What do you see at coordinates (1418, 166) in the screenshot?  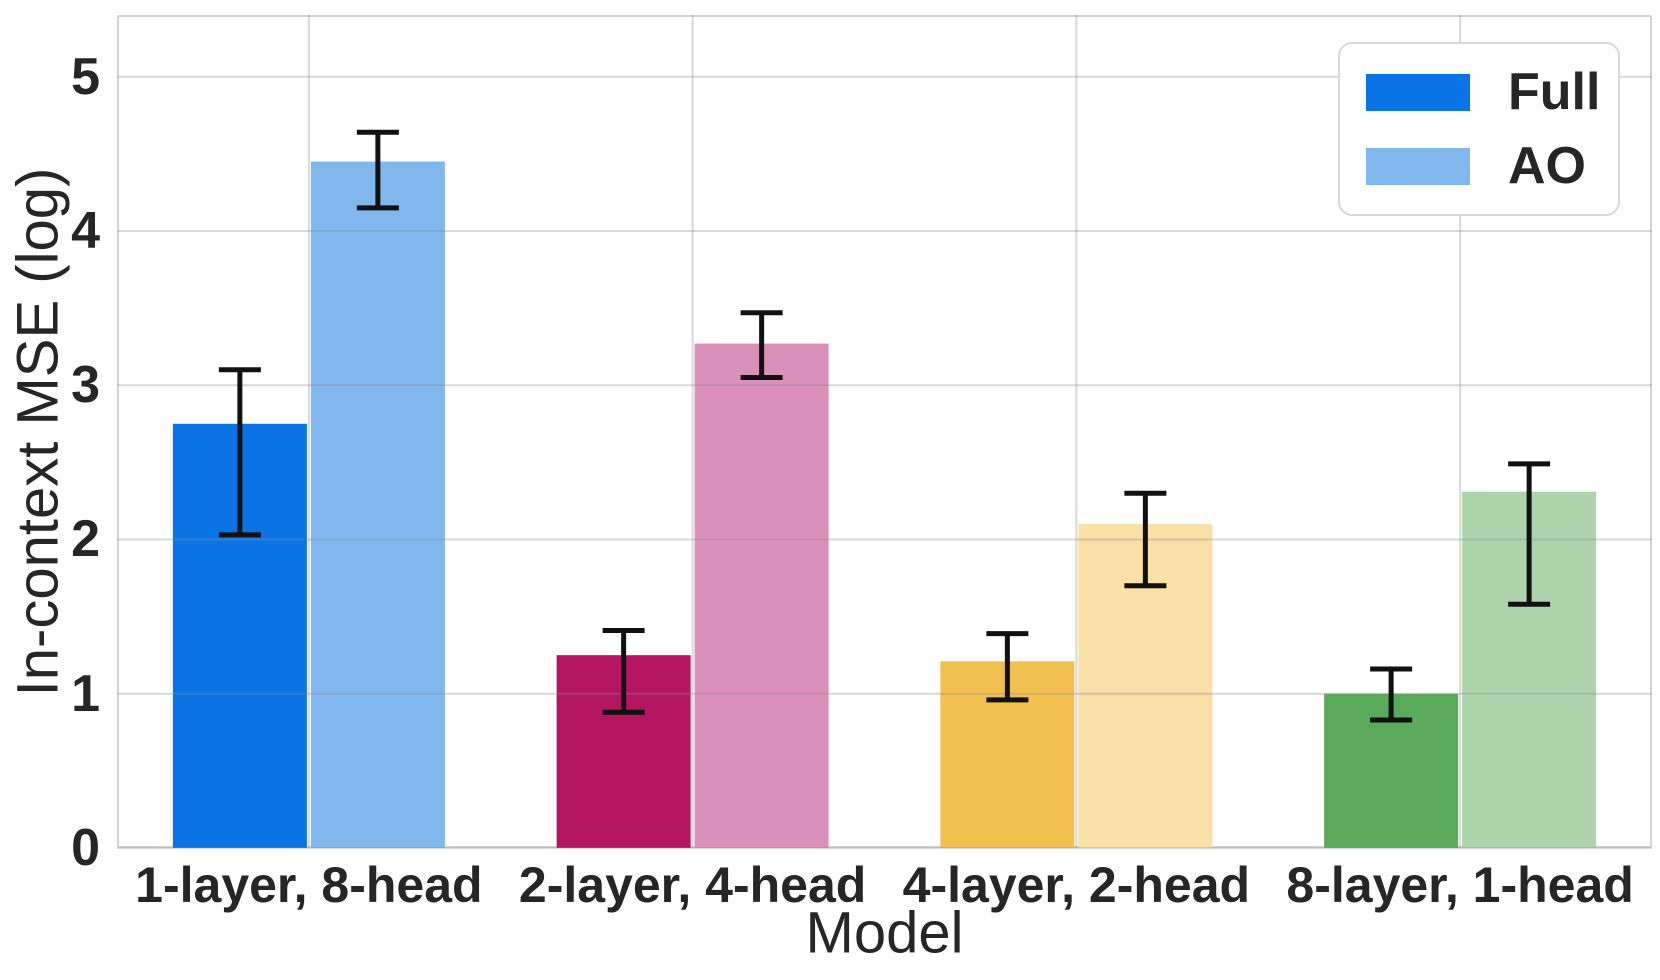 I see `legend-swatch-ao-icon` at bounding box center [1418, 166].